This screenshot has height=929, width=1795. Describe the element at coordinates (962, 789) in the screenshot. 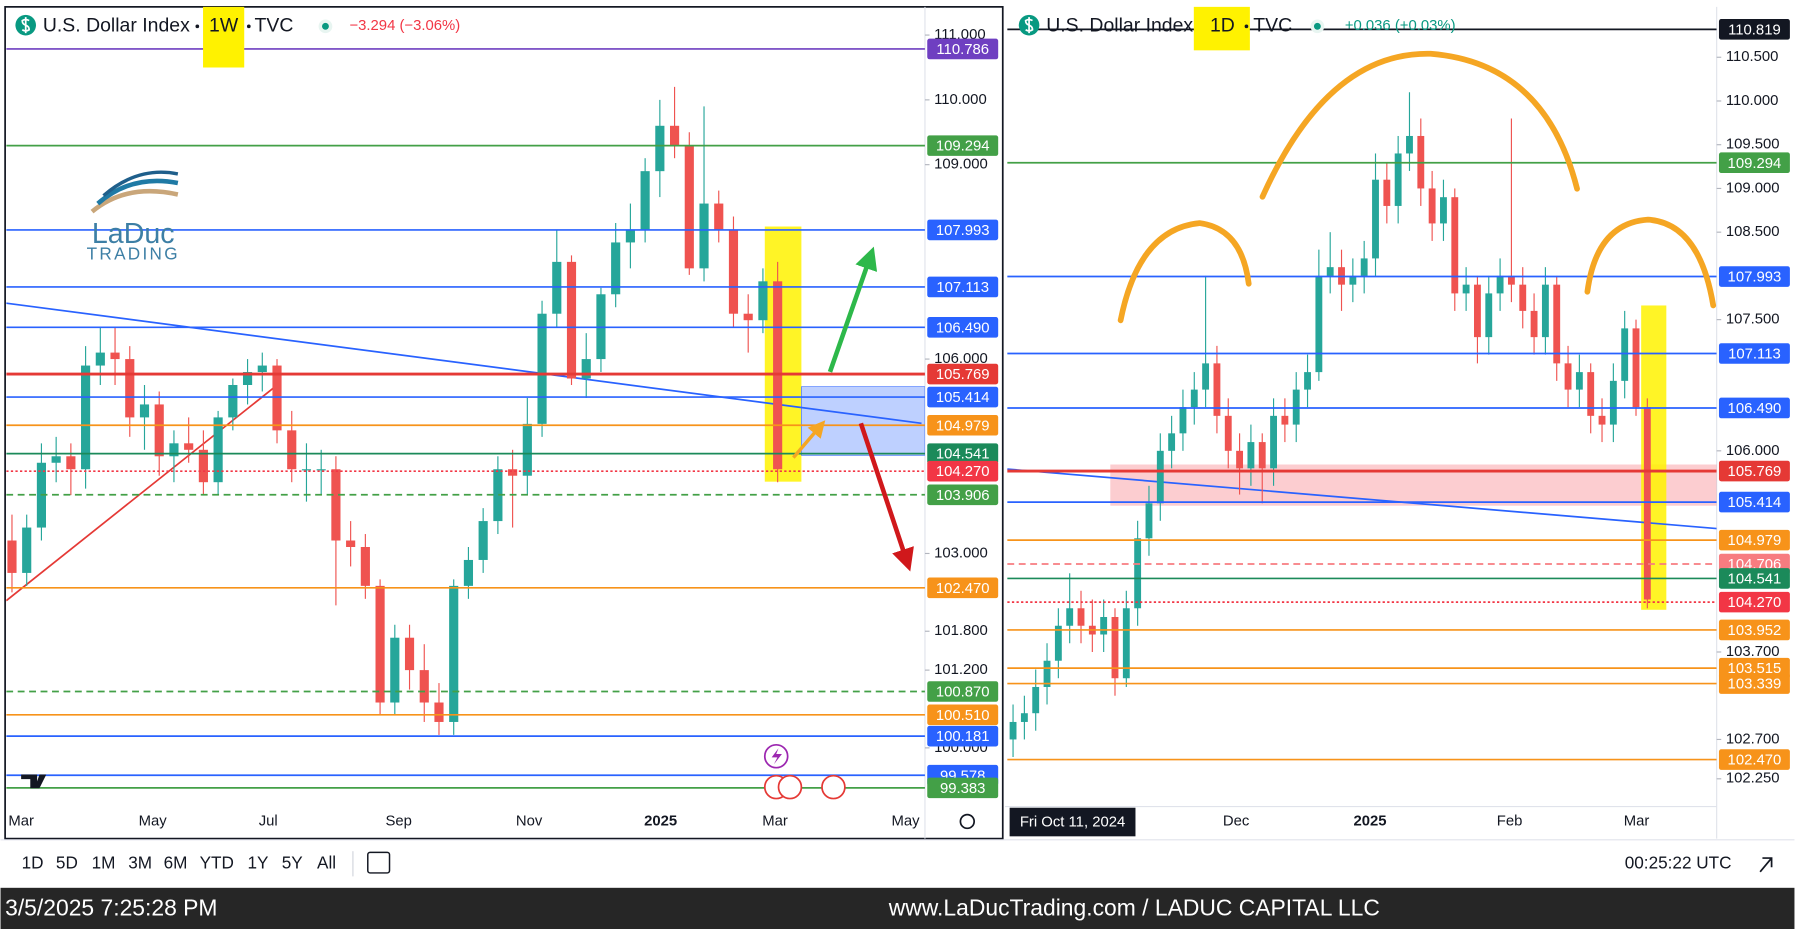

I see `price-tag-label: 99.383` at that location.